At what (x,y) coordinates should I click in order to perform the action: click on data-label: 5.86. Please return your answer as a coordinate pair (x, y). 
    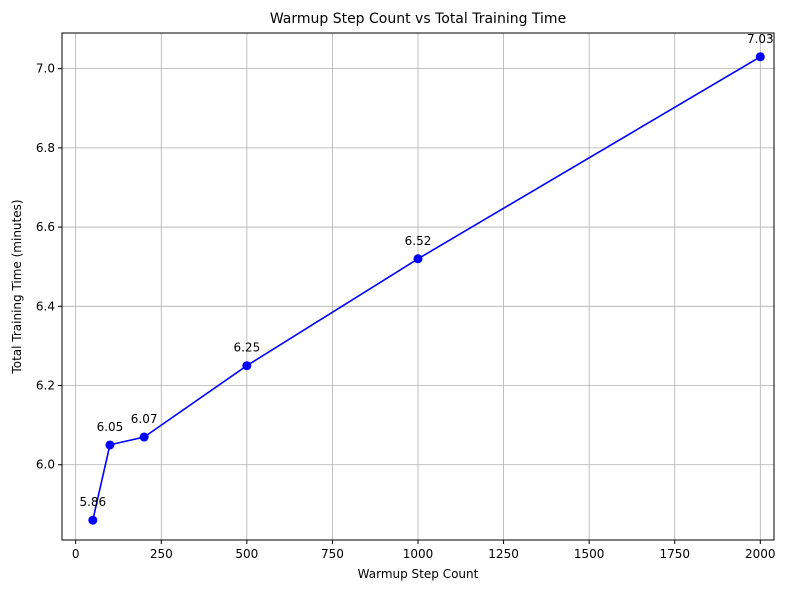
    Looking at the image, I should click on (92, 502).